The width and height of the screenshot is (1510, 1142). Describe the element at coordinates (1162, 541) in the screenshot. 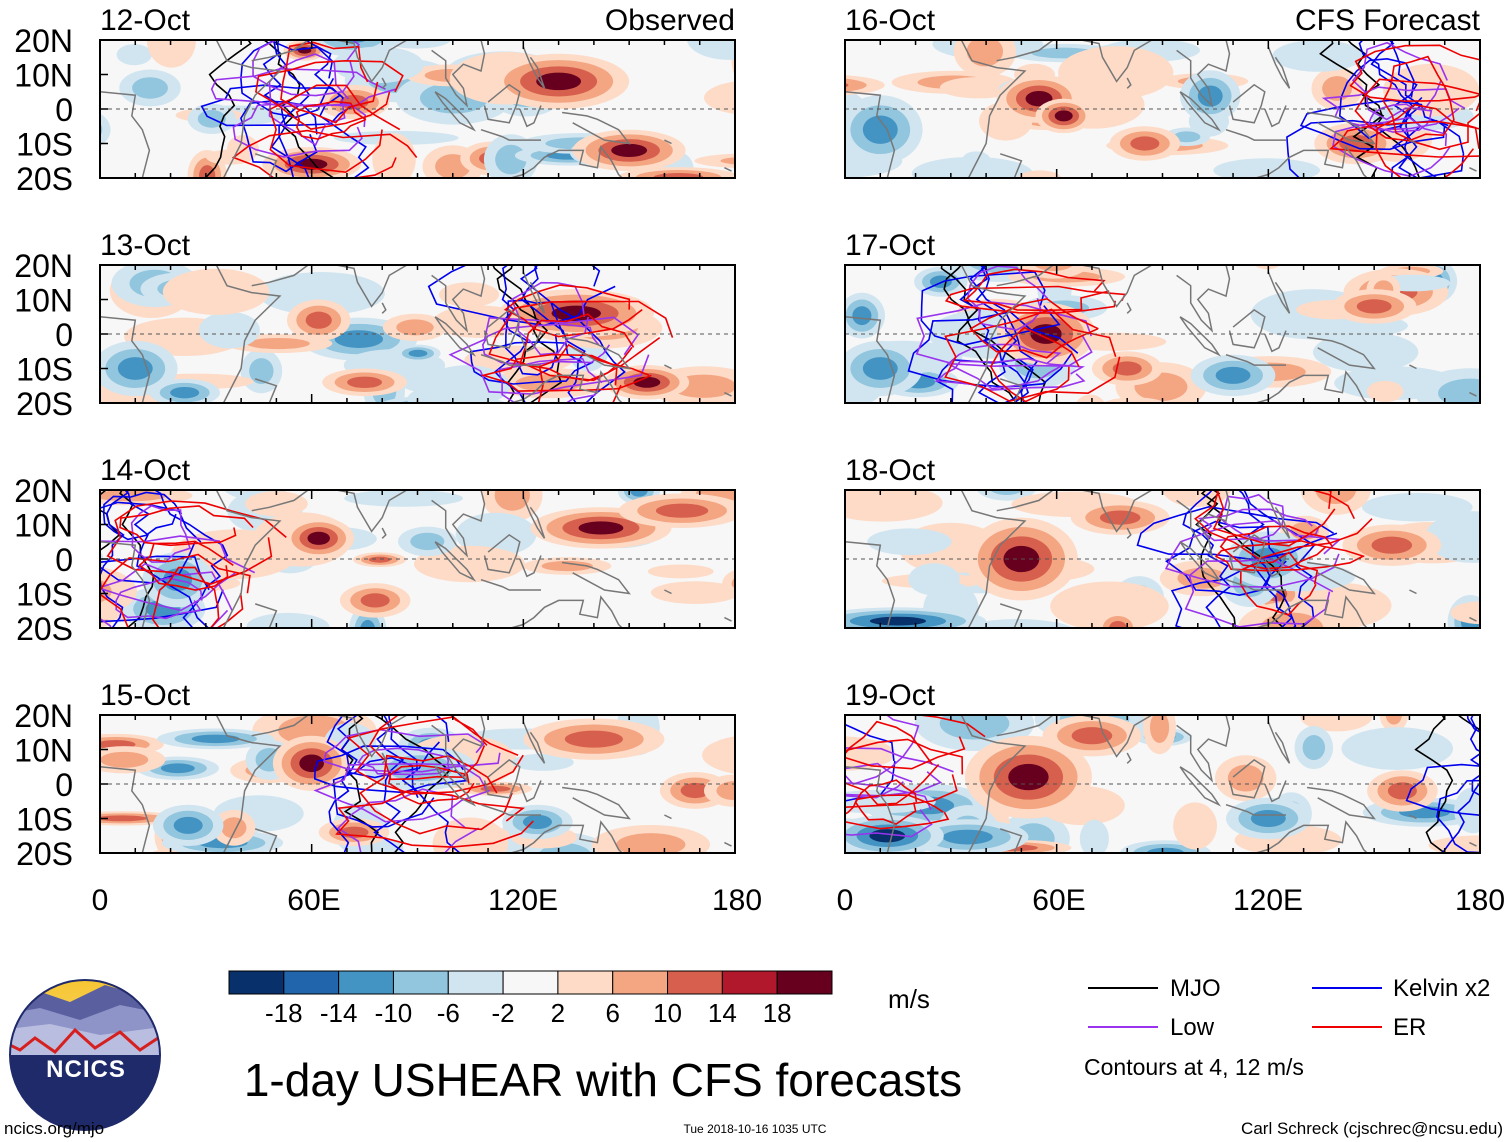

I see `panel-18-oct: 18-Oct` at that location.